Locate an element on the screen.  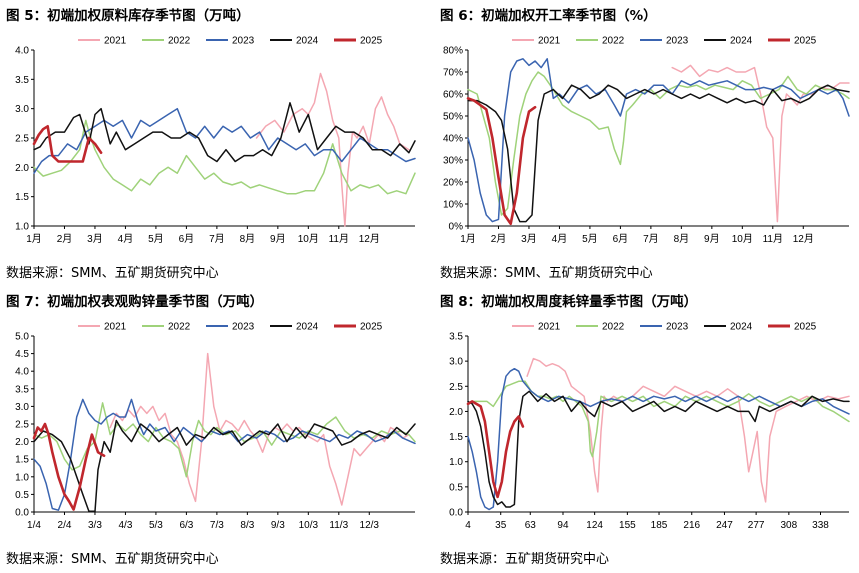
x-tick-label: 2月 is located at coordinates (65, 239).